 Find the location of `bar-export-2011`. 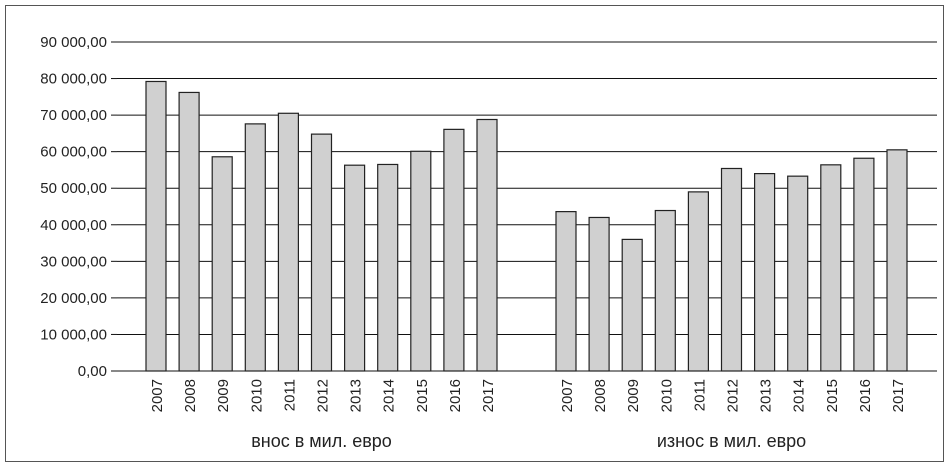

bar-export-2011 is located at coordinates (698, 281).